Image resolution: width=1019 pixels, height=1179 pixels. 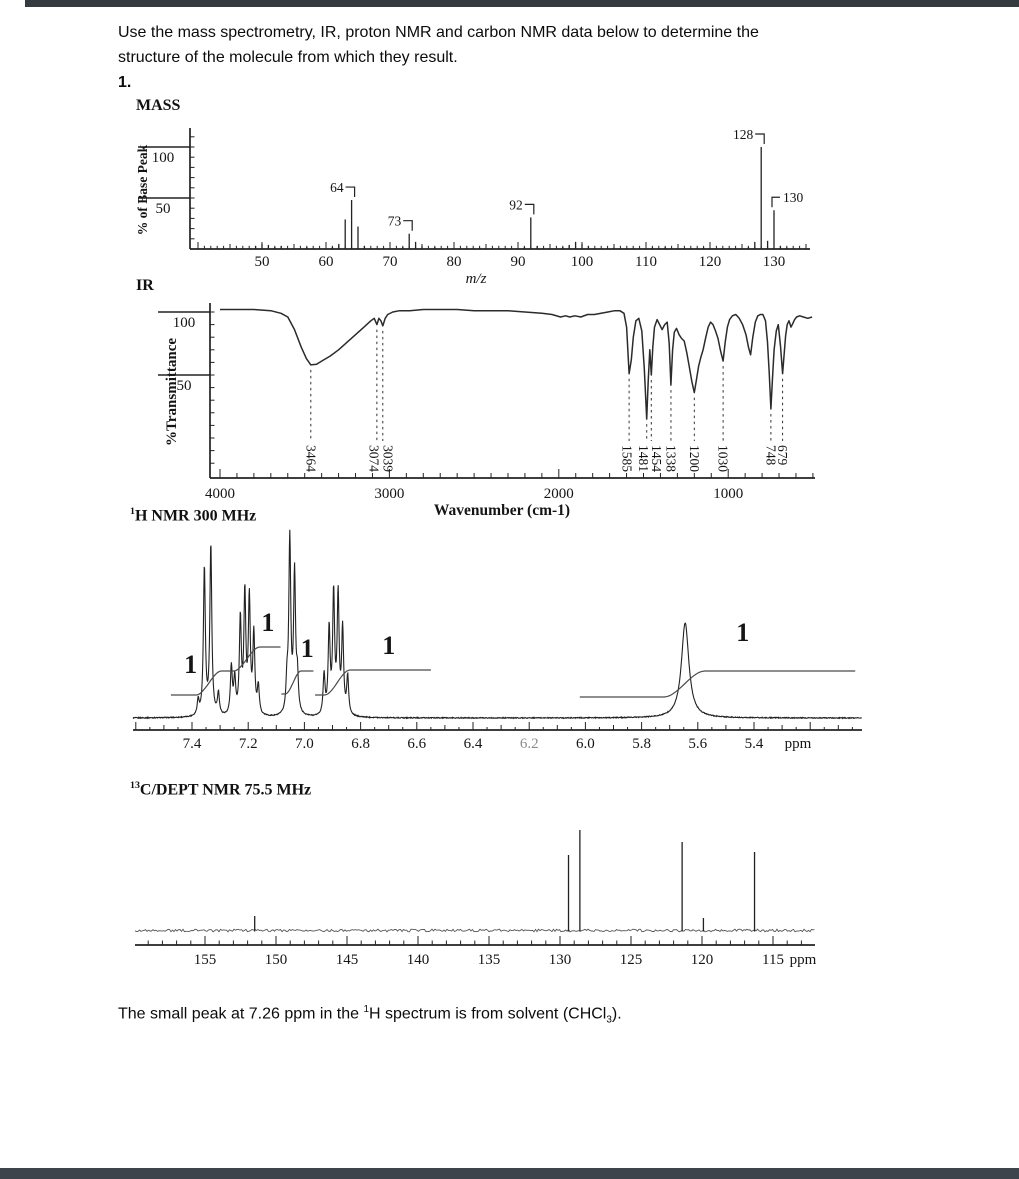 I want to click on h1-spectrum-trace, so click(x=497, y=624).